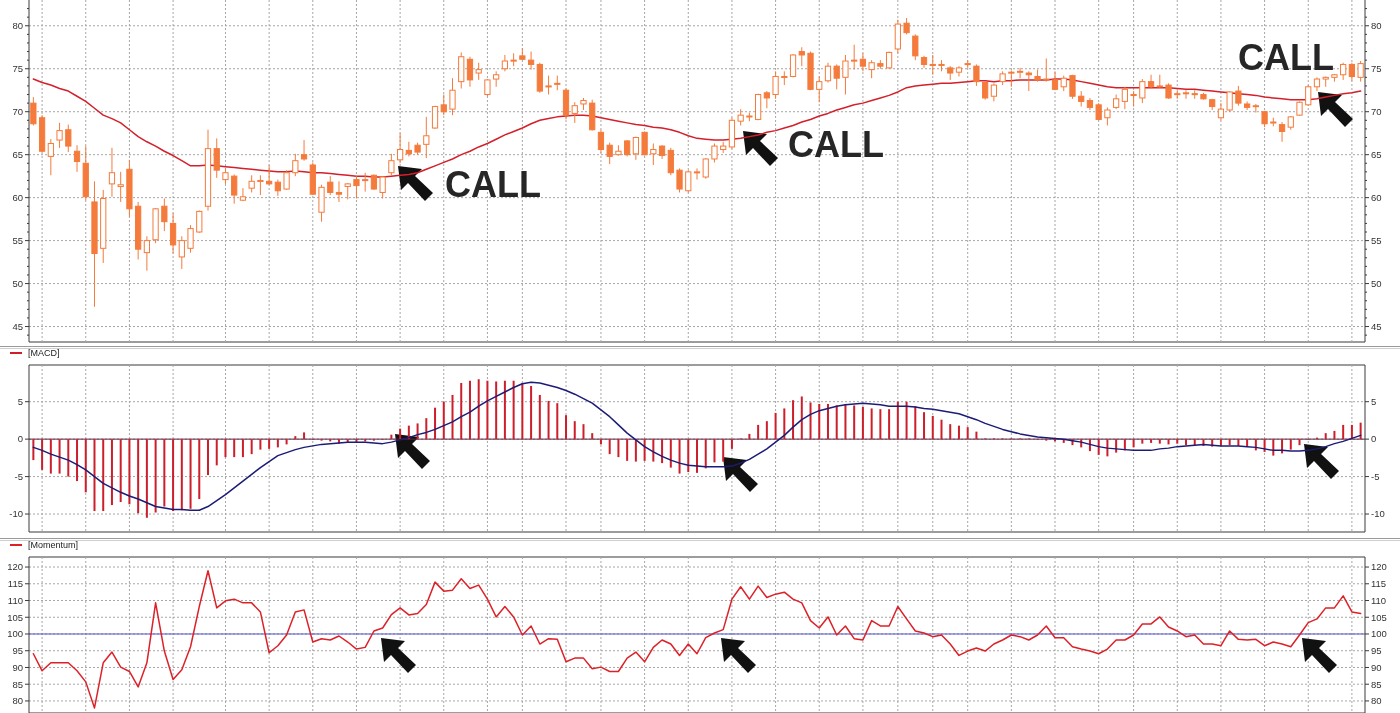 The height and width of the screenshot is (713, 1400). Describe the element at coordinates (836, 144) in the screenshot. I see `annotation: CALL` at that location.